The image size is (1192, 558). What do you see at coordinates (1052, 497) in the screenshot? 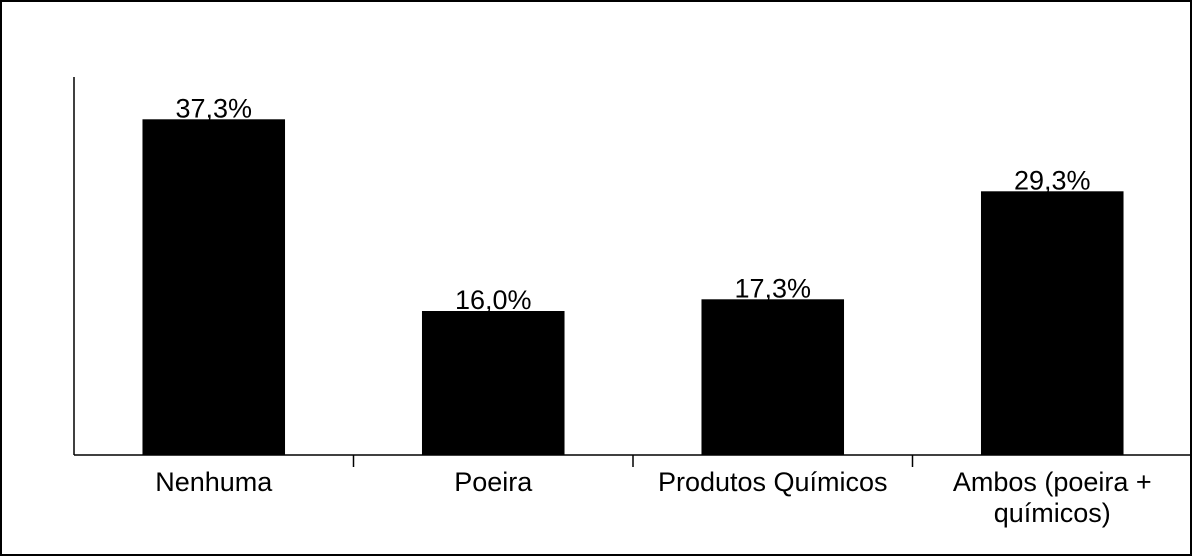
I see `x-tick-label-3: Ambos (poeira + químicos)` at bounding box center [1052, 497].